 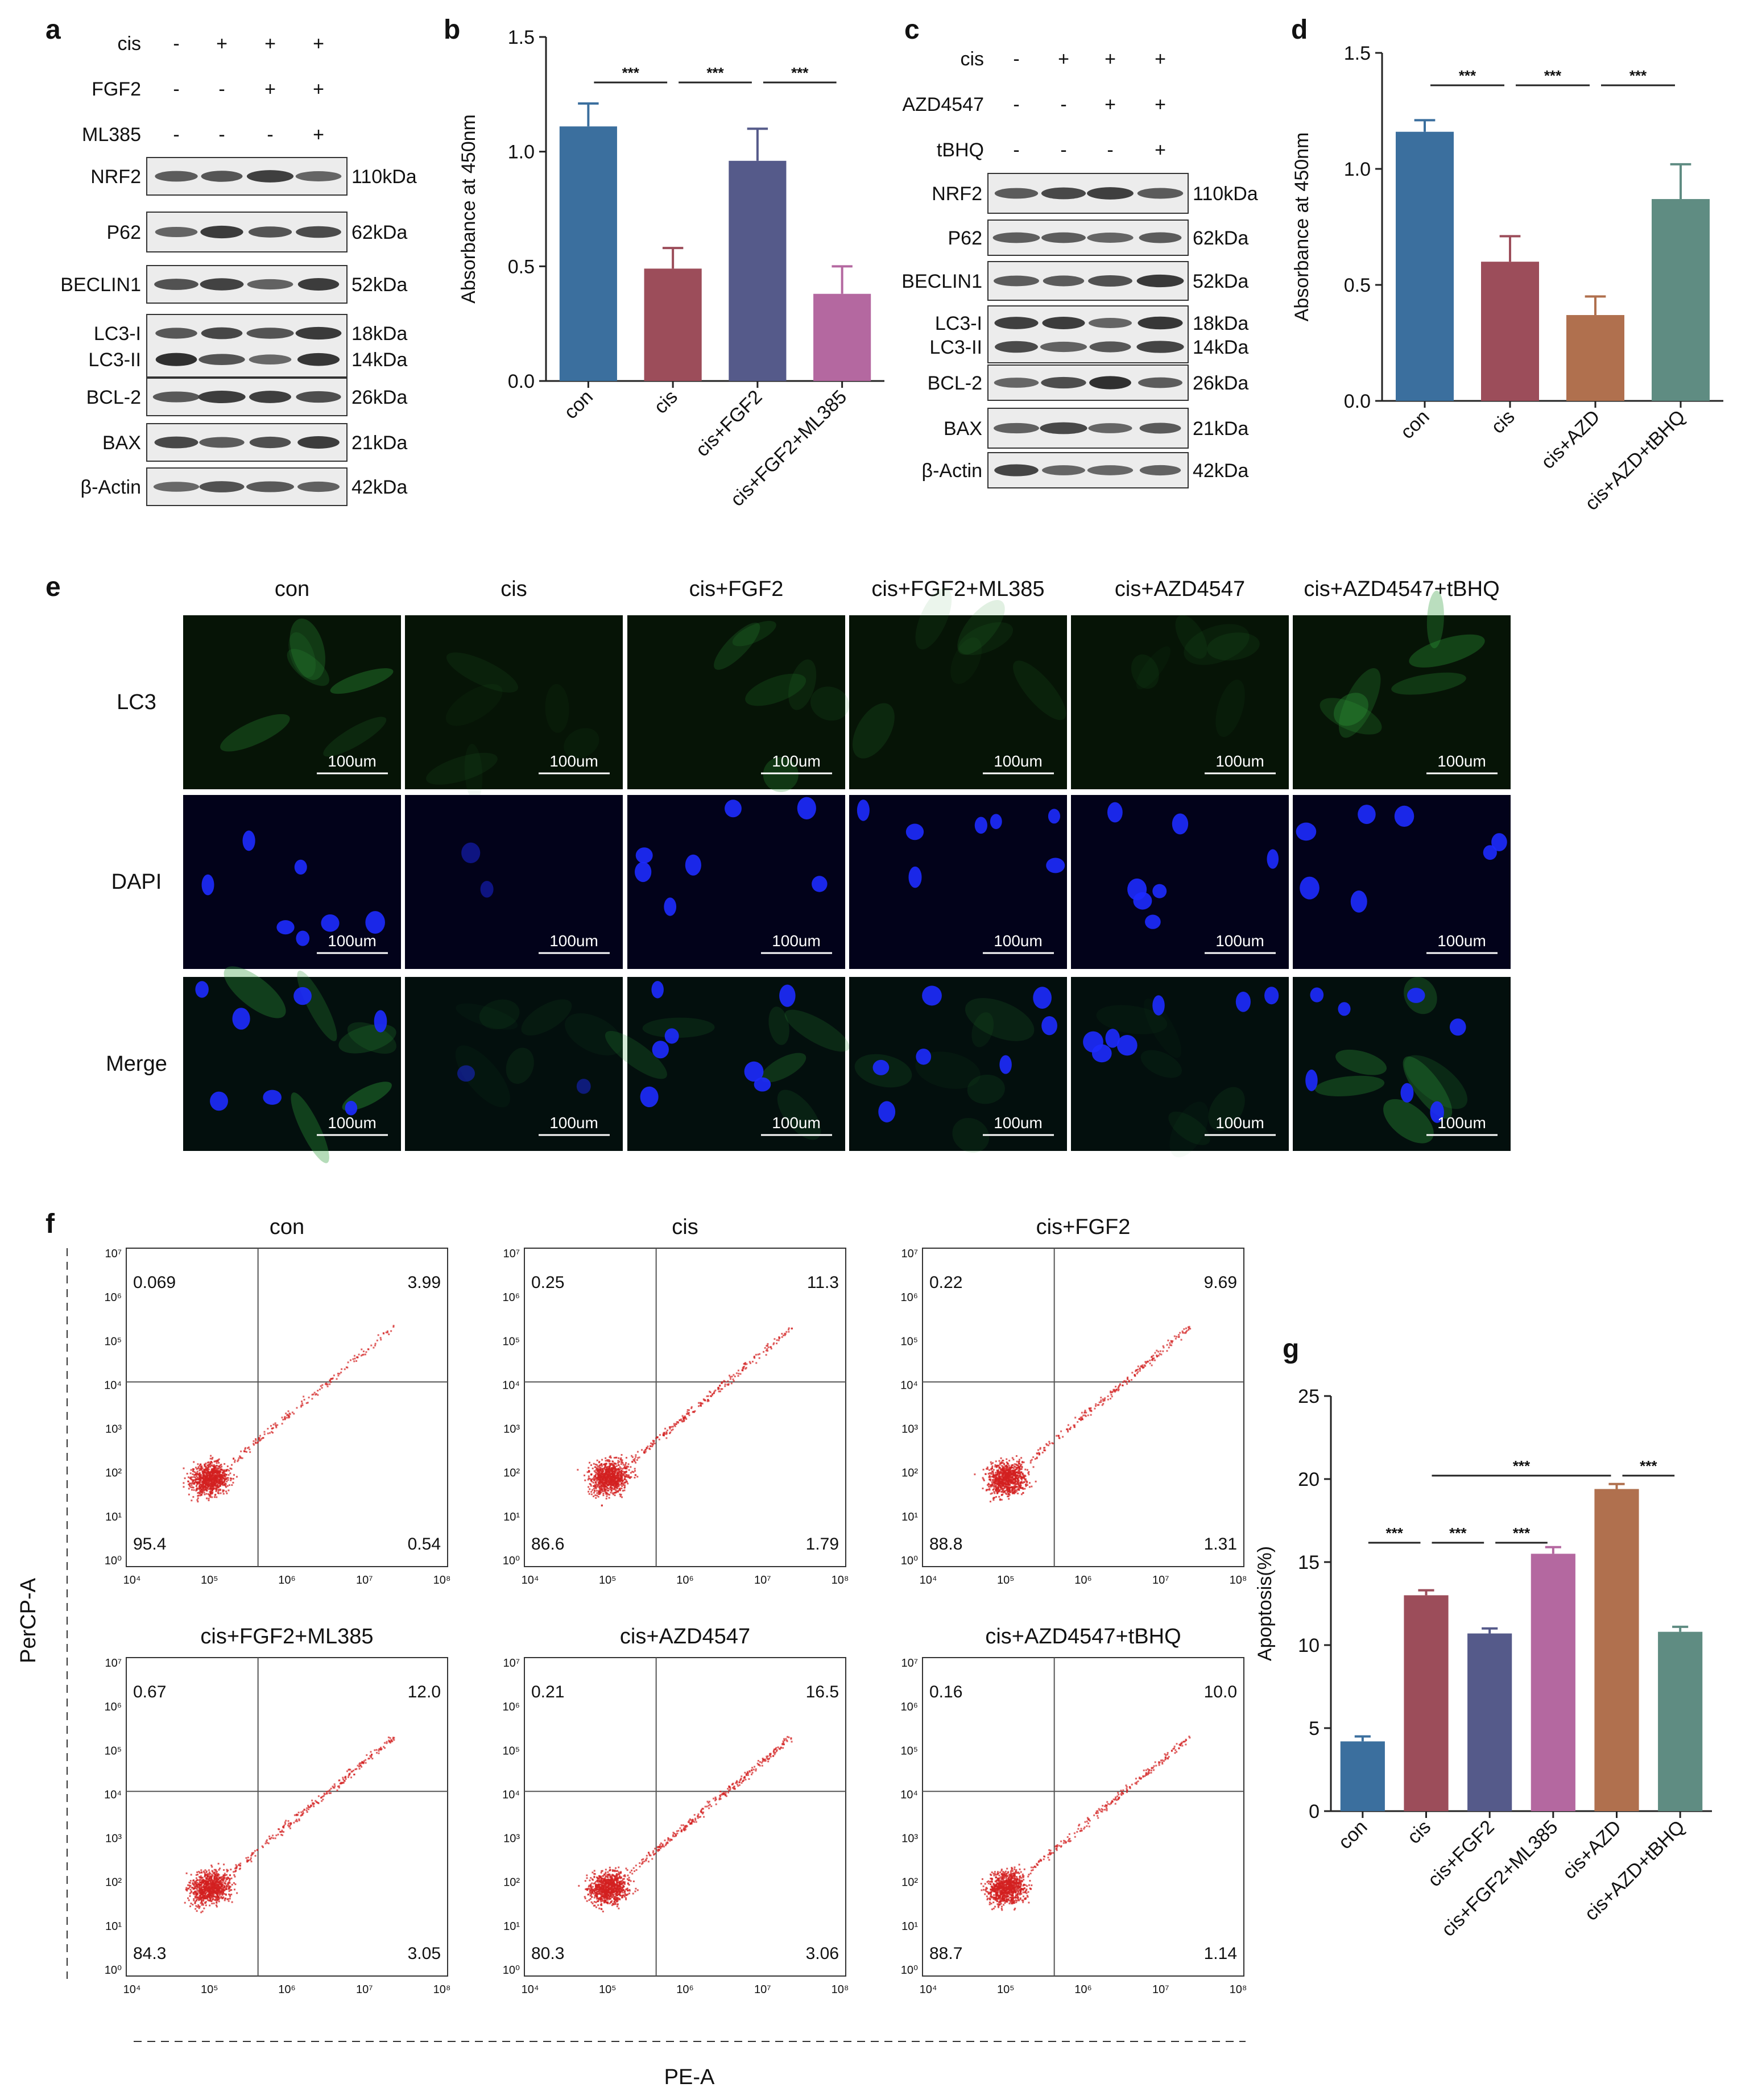 What do you see at coordinates (514, 589) in the screenshot?
I see `column-title: cis` at bounding box center [514, 589].